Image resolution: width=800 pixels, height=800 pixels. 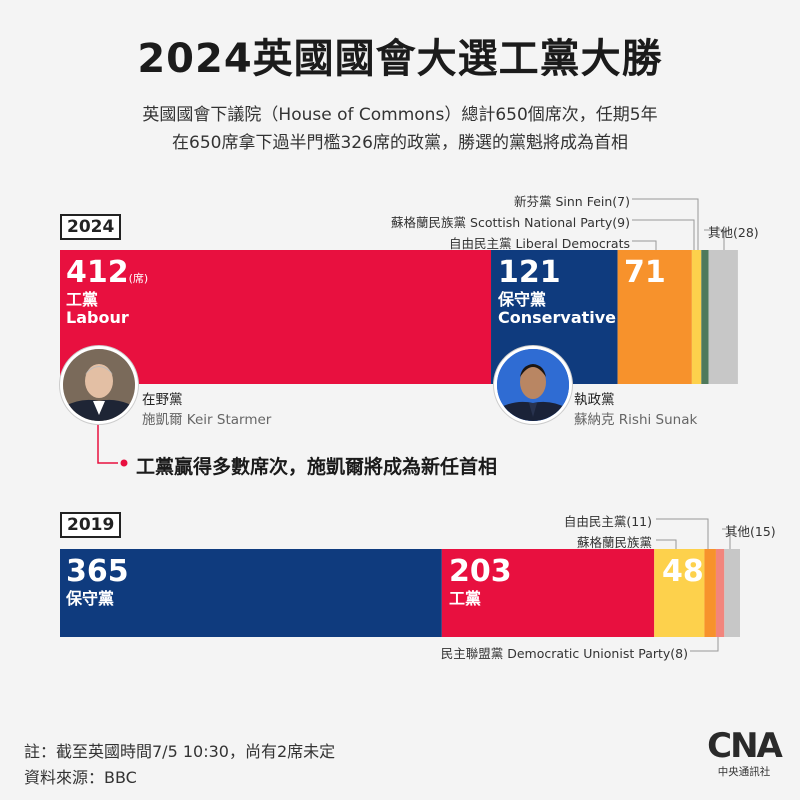 What do you see at coordinates (317, 467) in the screenshot?
I see `headline: 工黨贏得多數席次，施凱爾將成為新任首相` at bounding box center [317, 467].